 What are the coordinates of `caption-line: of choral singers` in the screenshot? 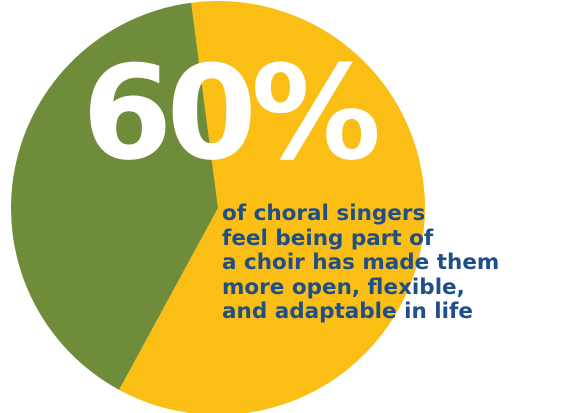 It's located at (324, 213).